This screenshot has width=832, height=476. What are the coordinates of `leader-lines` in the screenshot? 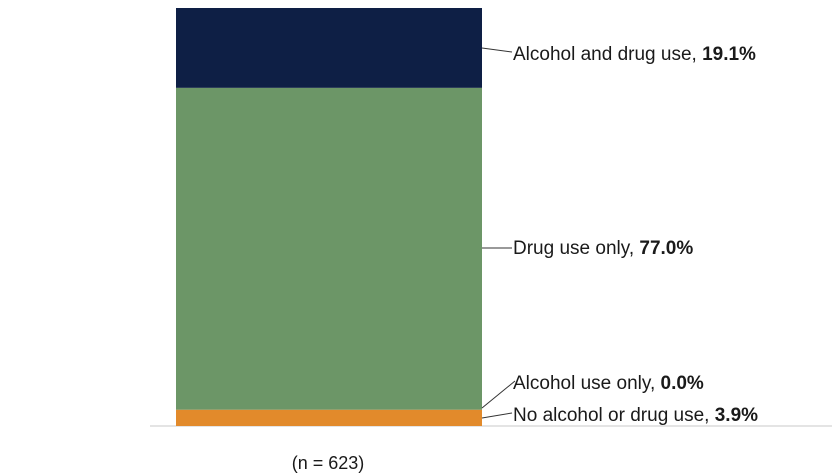 It's located at (498, 233).